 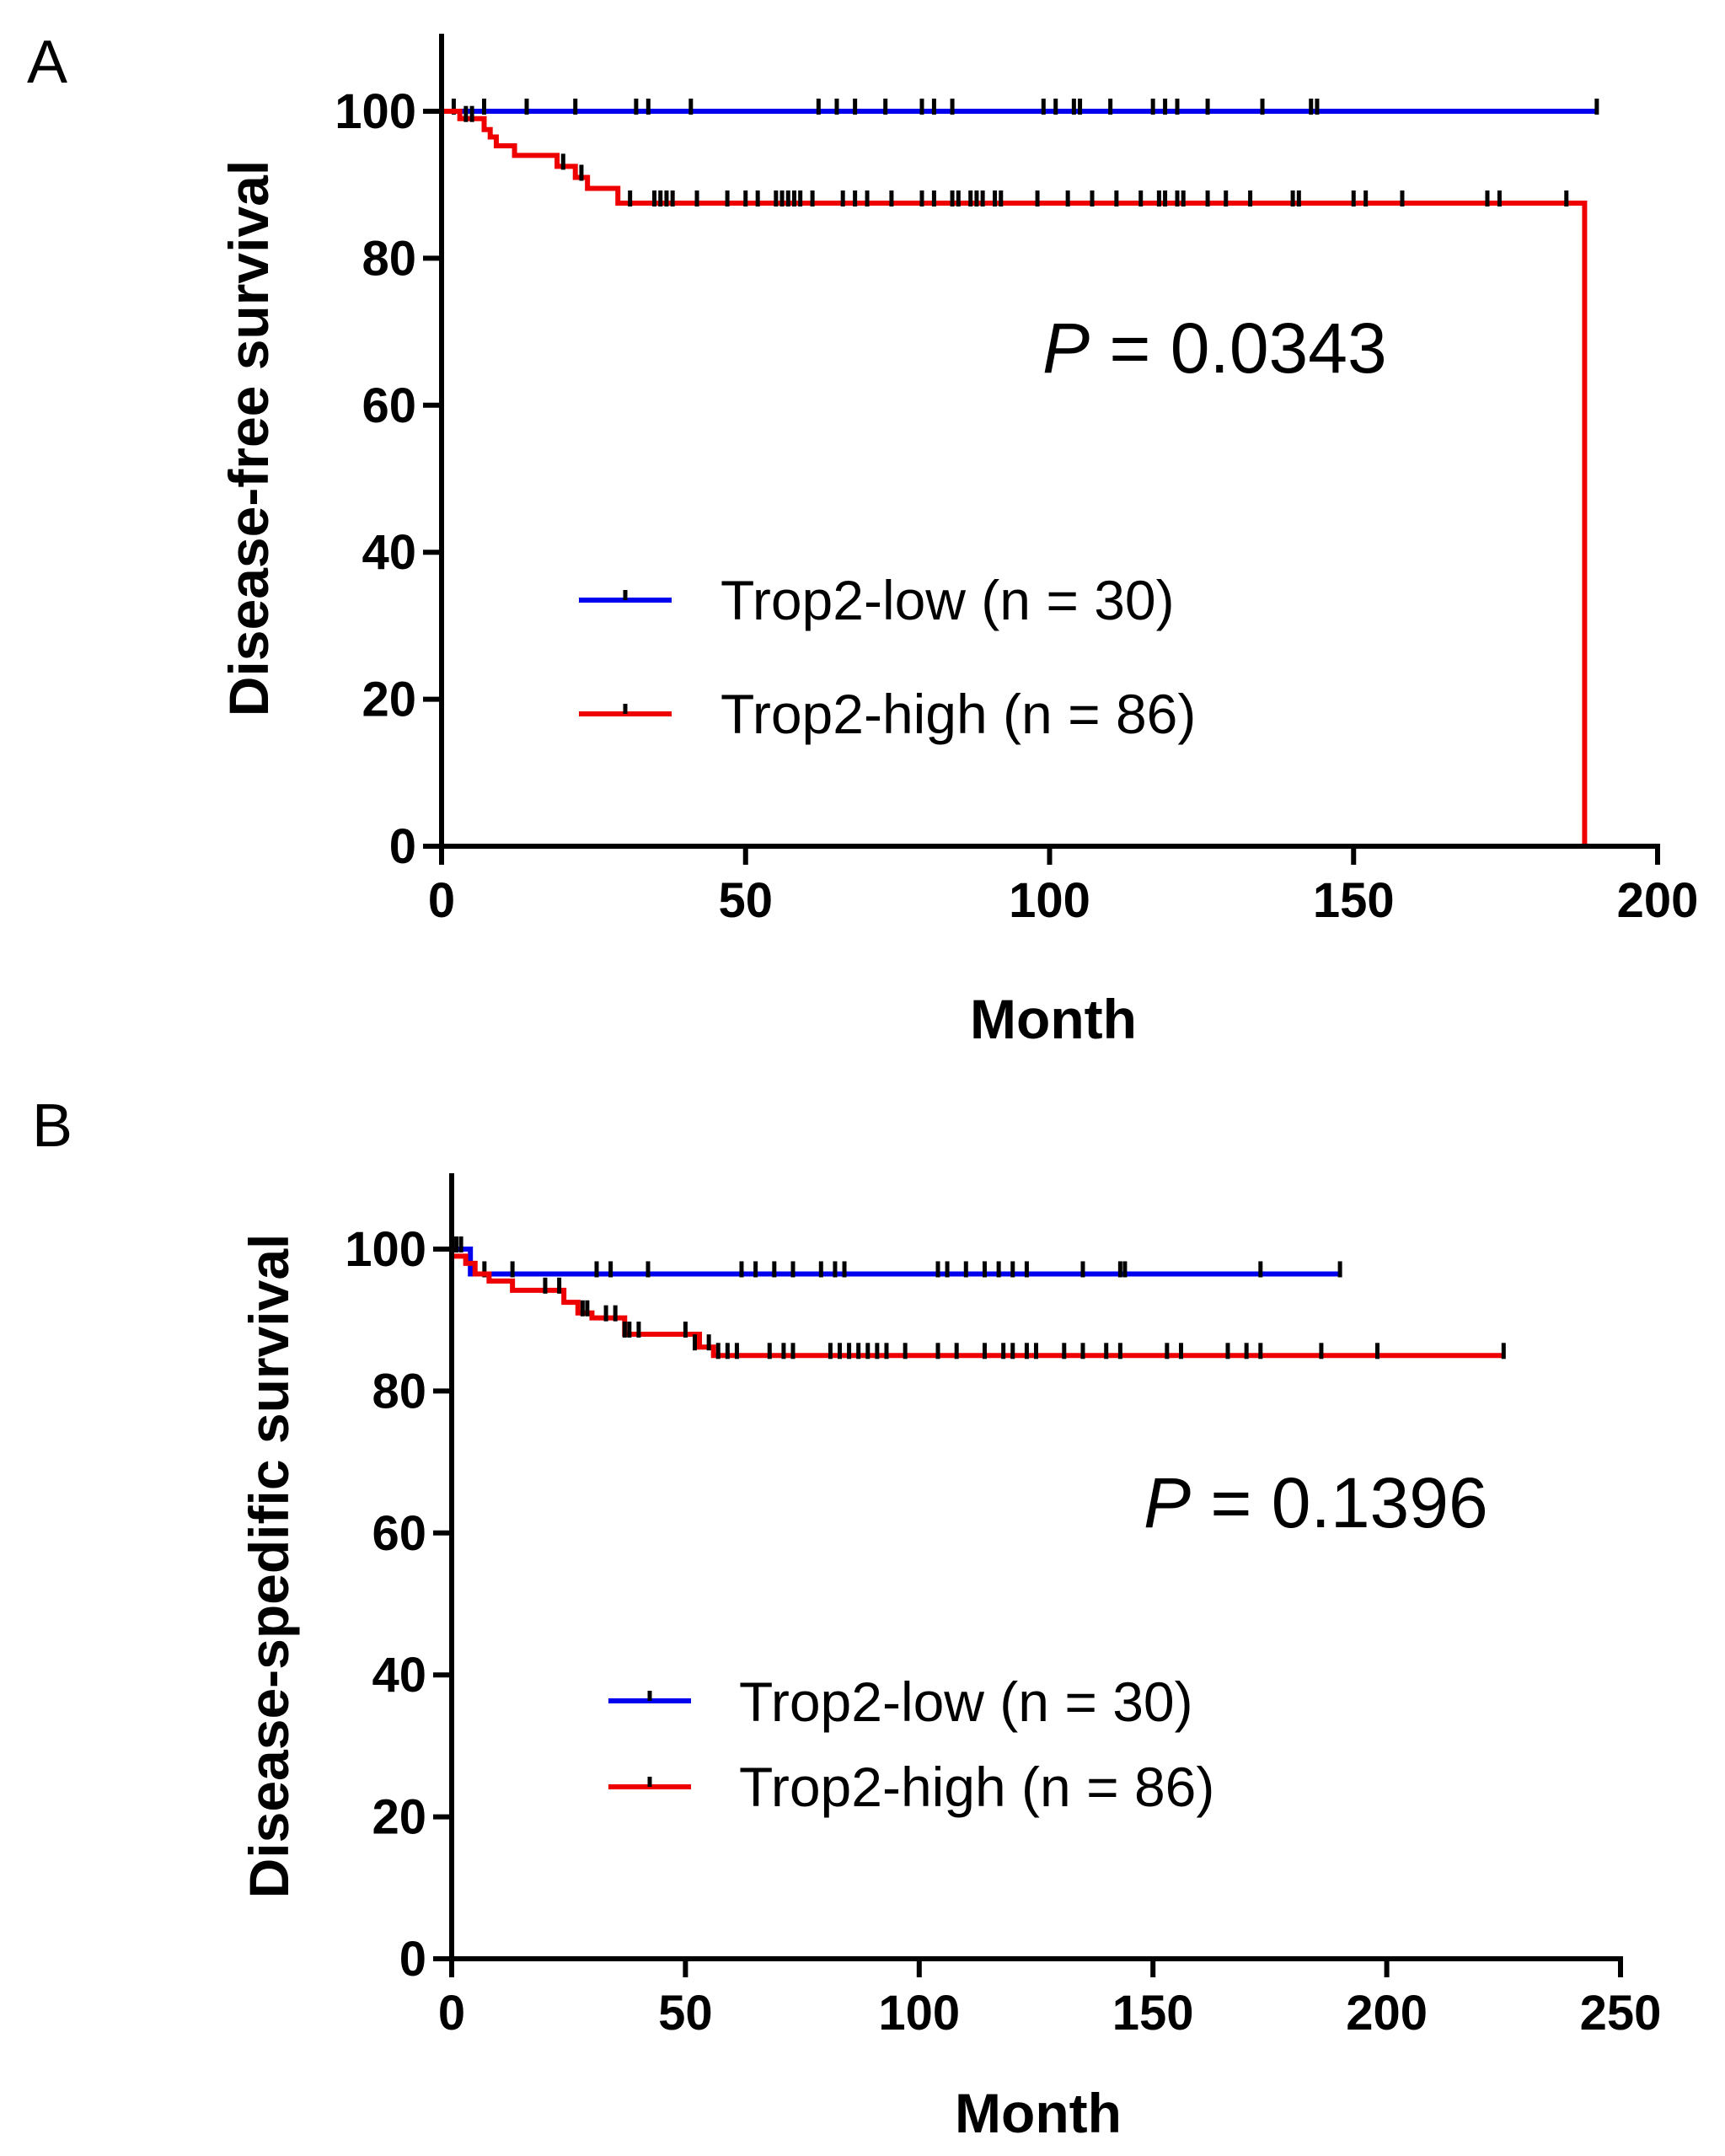 What do you see at coordinates (389, 552) in the screenshot?
I see `y-tick-label-a: 40` at bounding box center [389, 552].